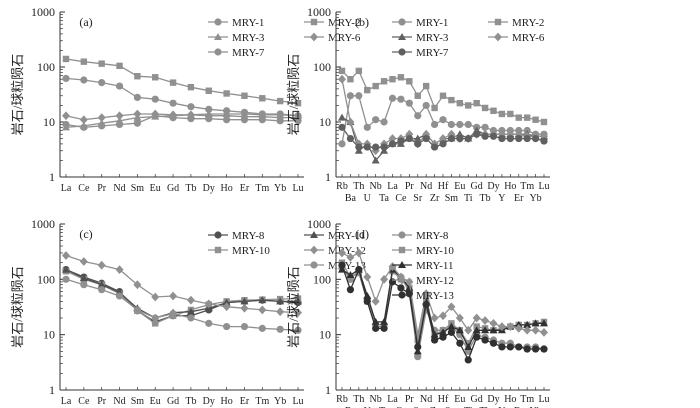  Describe the element at coordinates (435, 198) in the screenshot. I see `x-tick-label: Zr` at that location.